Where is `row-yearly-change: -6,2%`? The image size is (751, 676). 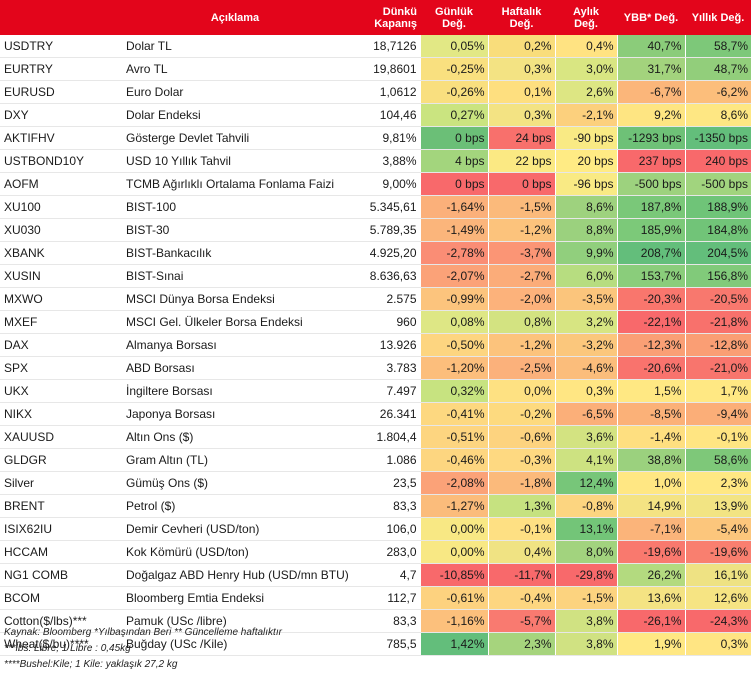
row-yearly-change: -6,2% is located at coordinates (717, 92).